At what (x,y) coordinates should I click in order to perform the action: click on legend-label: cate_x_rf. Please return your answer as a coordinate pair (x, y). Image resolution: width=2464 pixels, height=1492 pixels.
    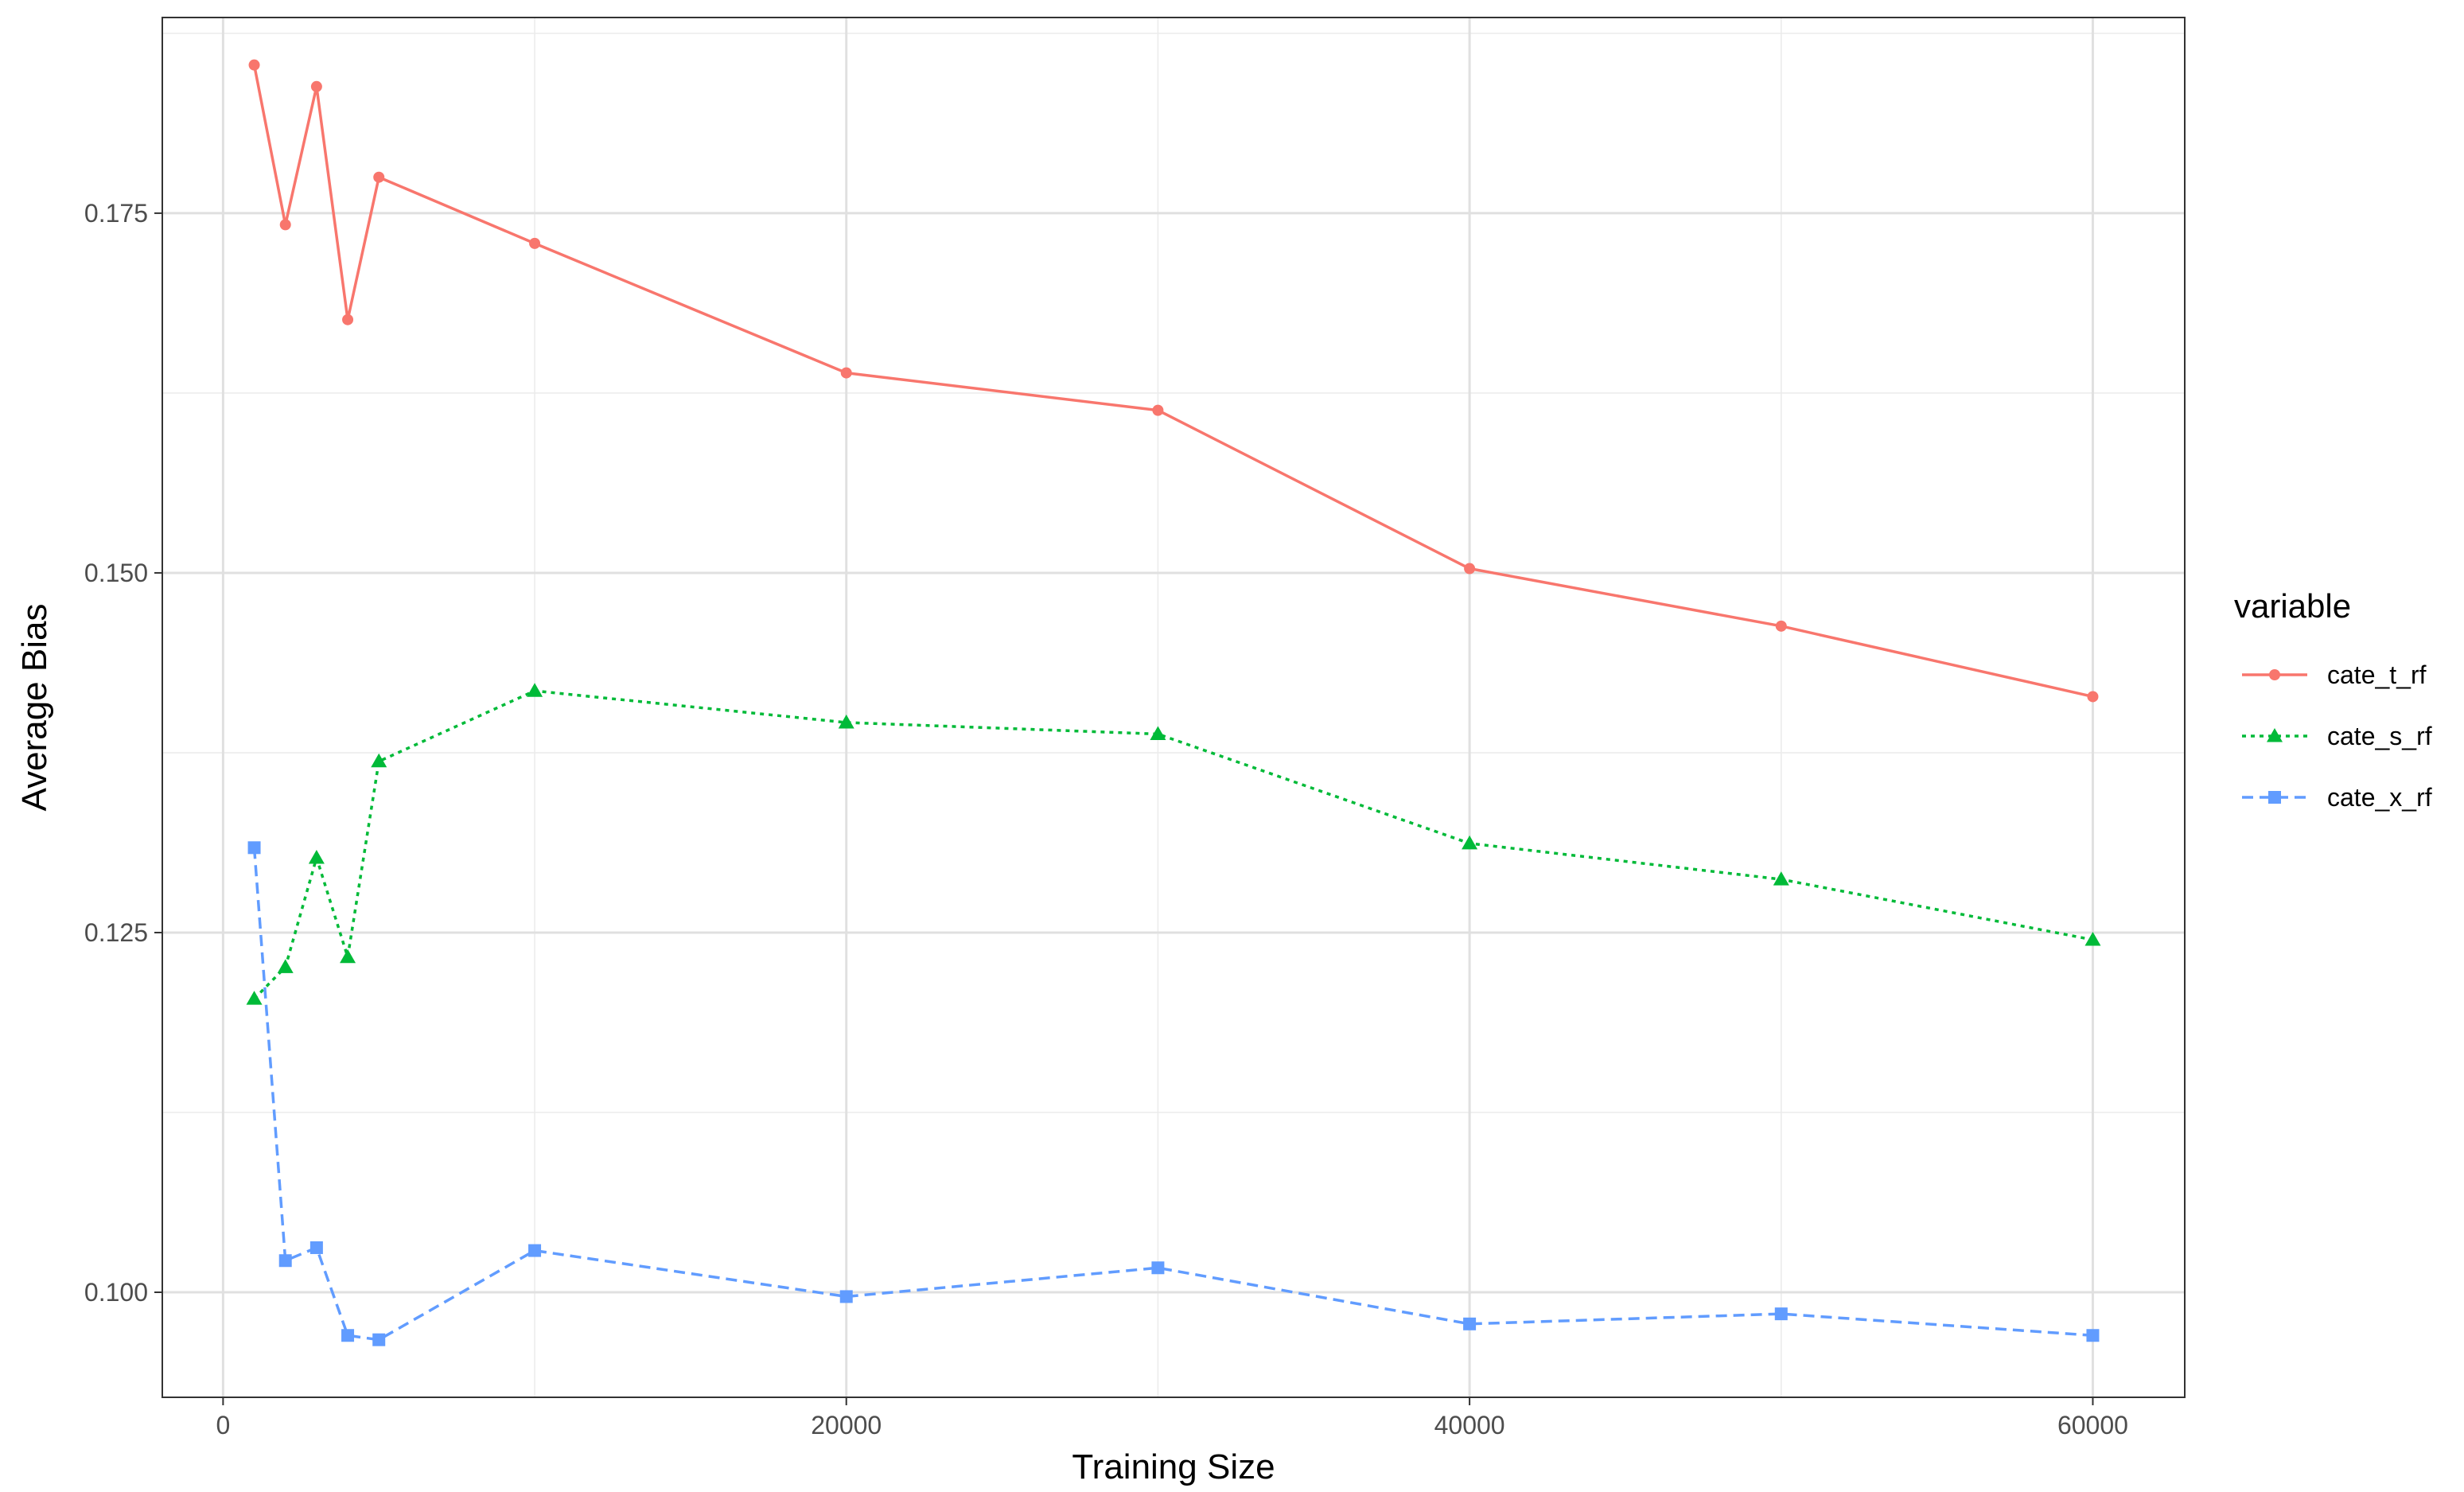
    Looking at the image, I should click on (2379, 797).